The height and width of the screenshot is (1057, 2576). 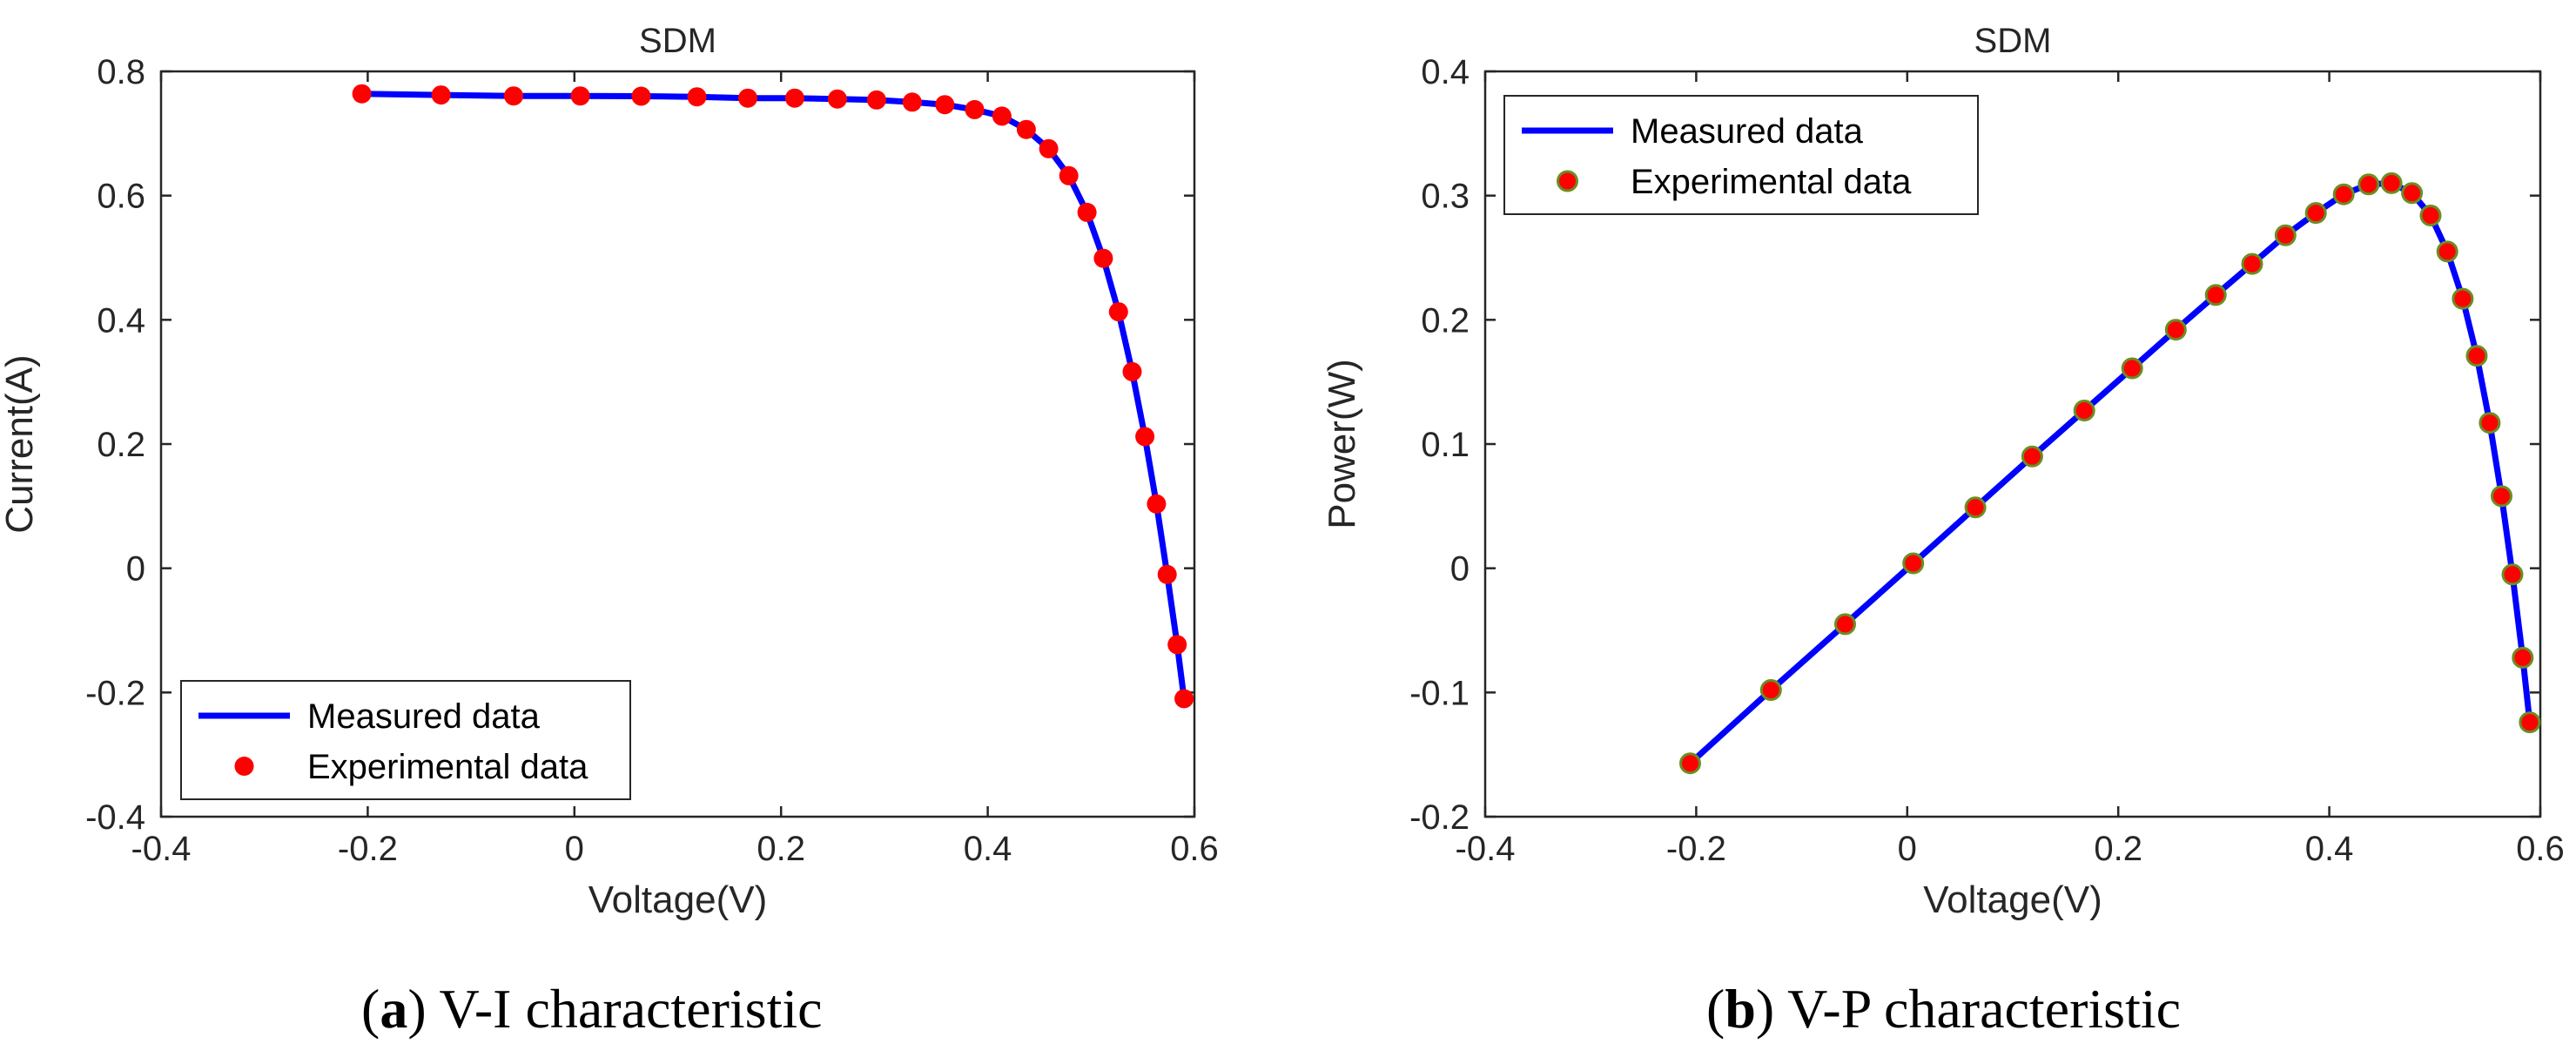 I want to click on y-tick-label: 0.6, so click(x=121, y=197).